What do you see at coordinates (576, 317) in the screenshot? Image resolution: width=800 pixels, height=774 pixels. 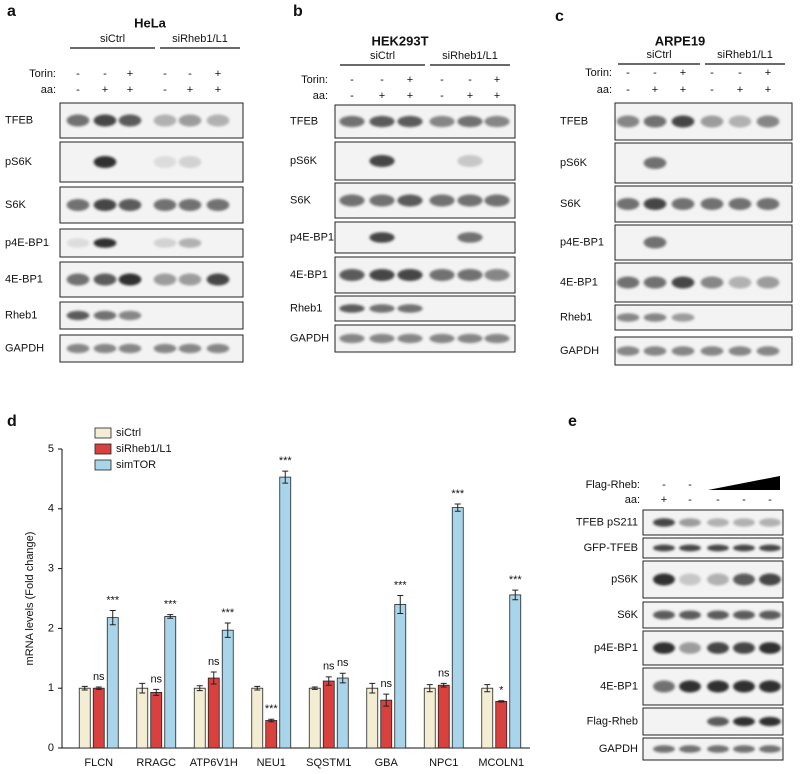 I see `blot-label: Rheb1` at bounding box center [576, 317].